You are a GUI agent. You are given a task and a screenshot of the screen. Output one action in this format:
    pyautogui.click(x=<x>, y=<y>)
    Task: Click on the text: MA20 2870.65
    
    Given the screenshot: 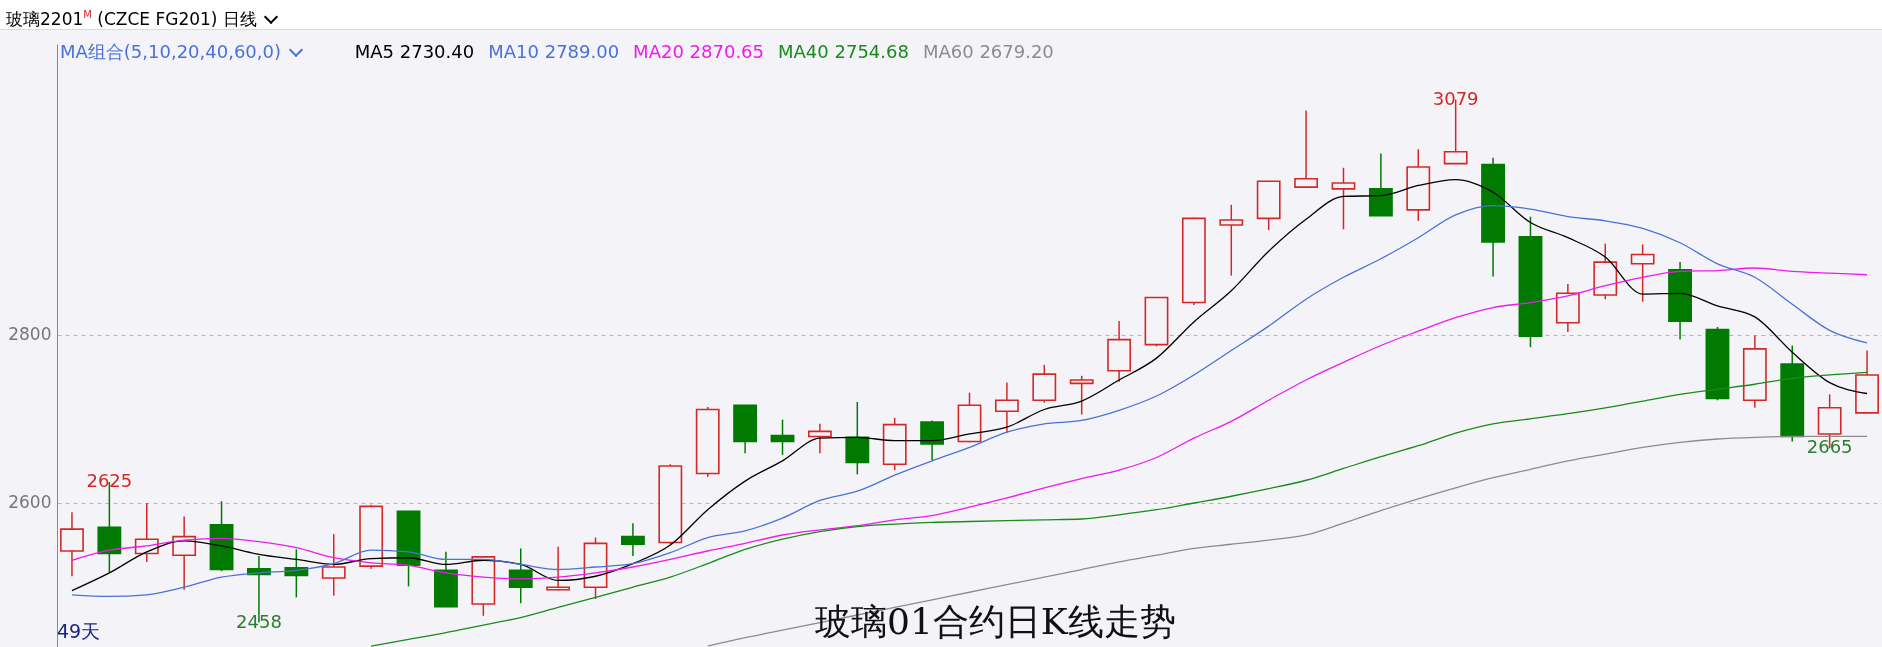 What is the action you would take?
    pyautogui.click(x=699, y=51)
    